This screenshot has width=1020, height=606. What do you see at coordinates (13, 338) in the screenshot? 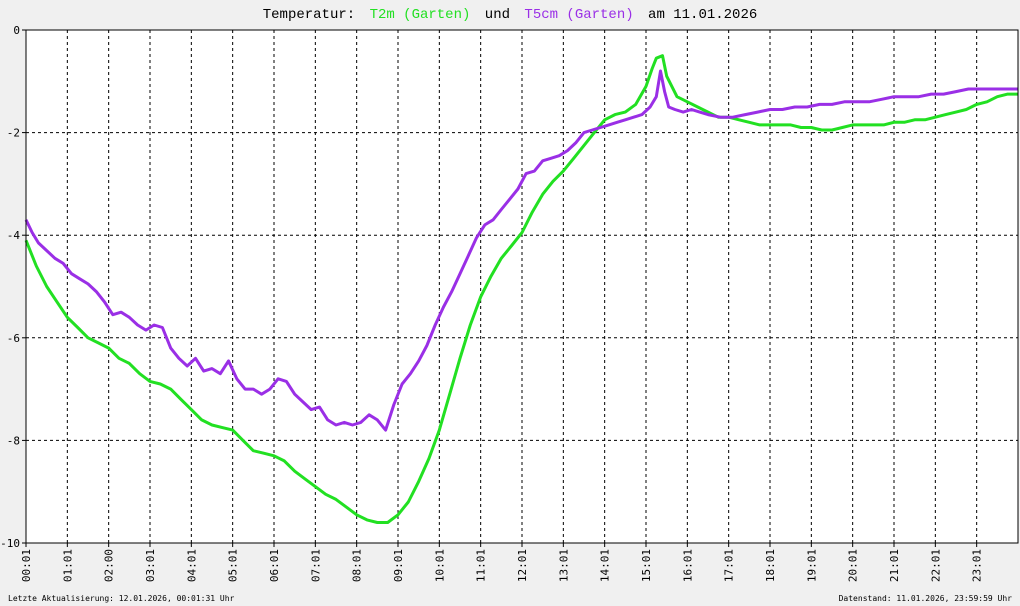
I see `y-tick-label: -6` at bounding box center [13, 338].